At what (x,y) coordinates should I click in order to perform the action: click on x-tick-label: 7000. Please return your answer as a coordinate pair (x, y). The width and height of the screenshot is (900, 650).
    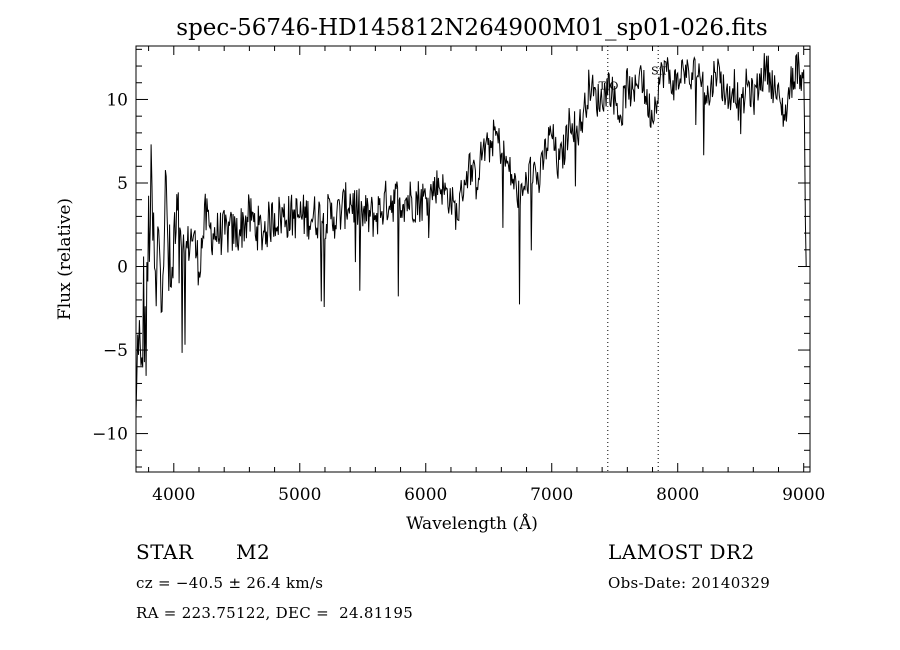
    Looking at the image, I should click on (551, 495).